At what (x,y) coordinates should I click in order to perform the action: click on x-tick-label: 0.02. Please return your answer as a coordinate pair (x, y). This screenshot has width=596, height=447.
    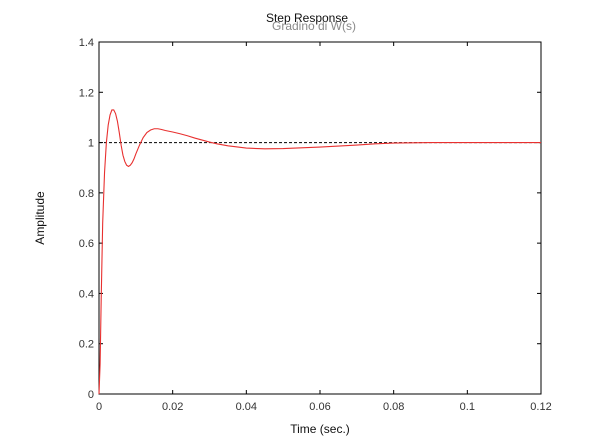
    Looking at the image, I should click on (172, 407).